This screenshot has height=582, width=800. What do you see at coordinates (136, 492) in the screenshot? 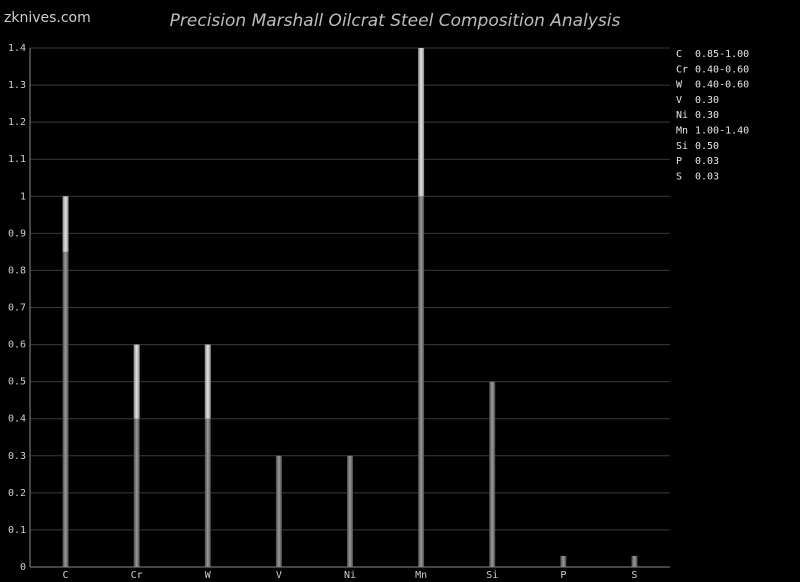
I see `bar-cr-min` at bounding box center [136, 492].